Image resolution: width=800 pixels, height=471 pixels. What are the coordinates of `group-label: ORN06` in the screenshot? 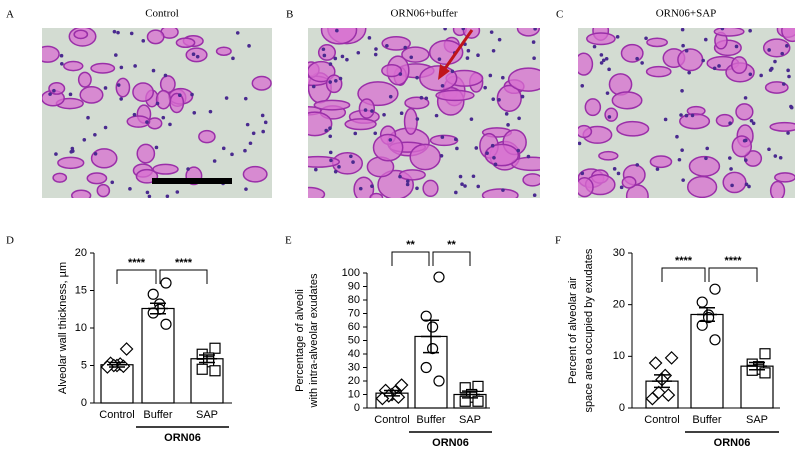 It's located at (450, 443).